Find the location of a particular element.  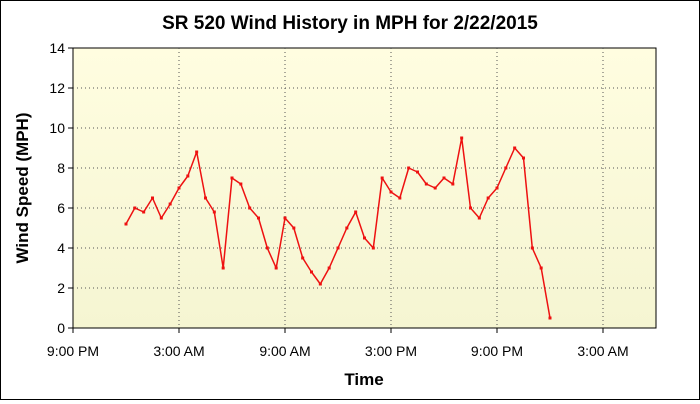

y-tick-label: 12 is located at coordinates (57, 88).